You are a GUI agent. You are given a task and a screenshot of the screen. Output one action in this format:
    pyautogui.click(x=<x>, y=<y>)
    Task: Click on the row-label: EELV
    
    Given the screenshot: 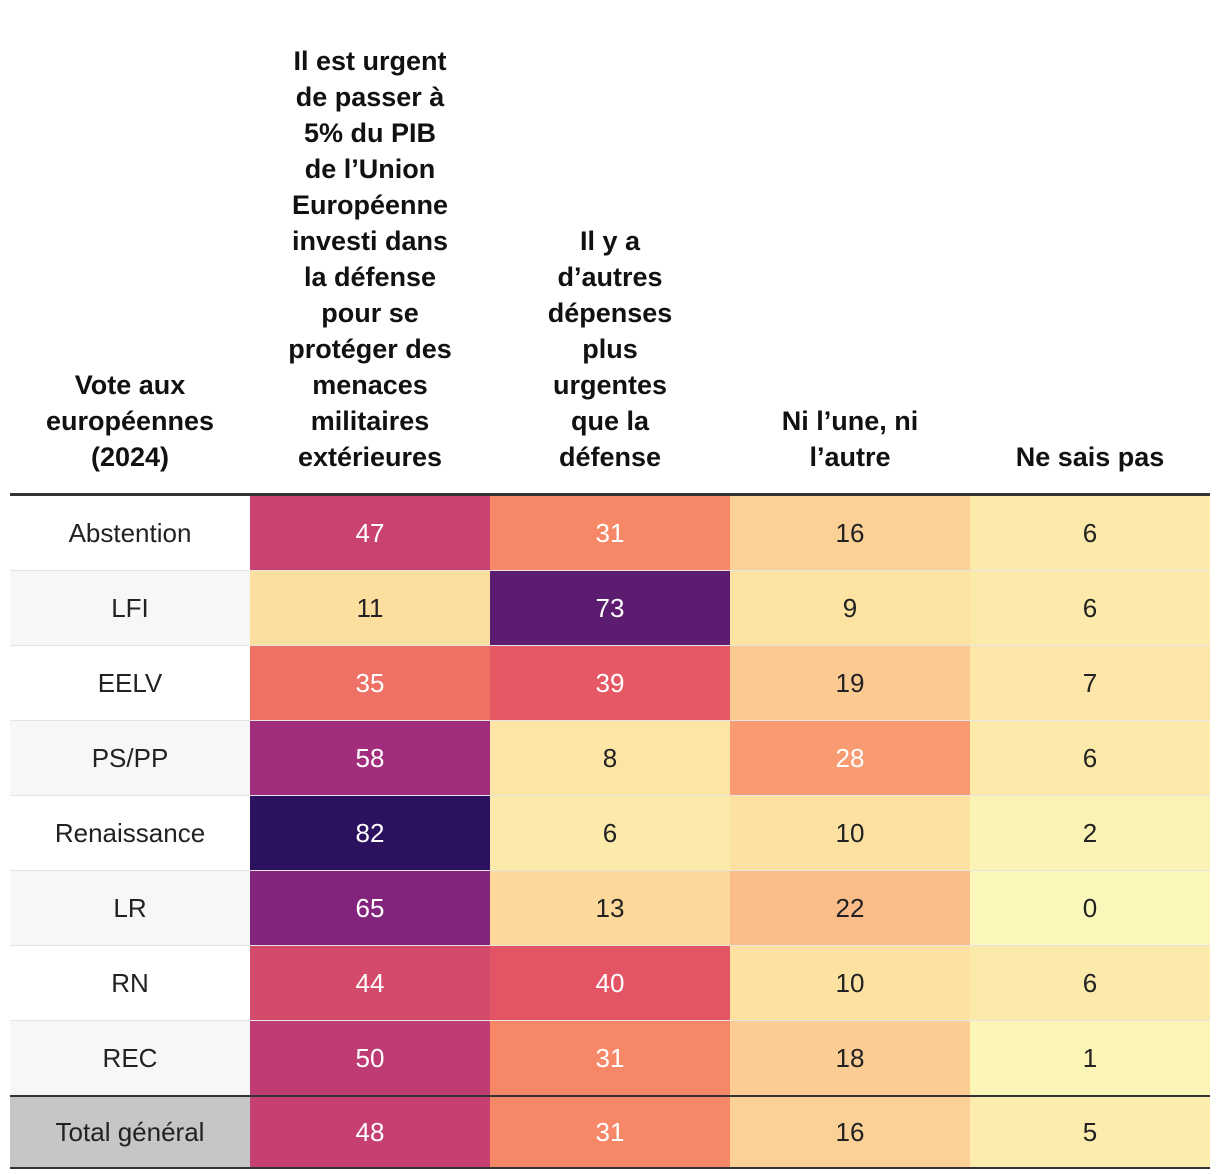 What is the action you would take?
    pyautogui.click(x=130, y=683)
    